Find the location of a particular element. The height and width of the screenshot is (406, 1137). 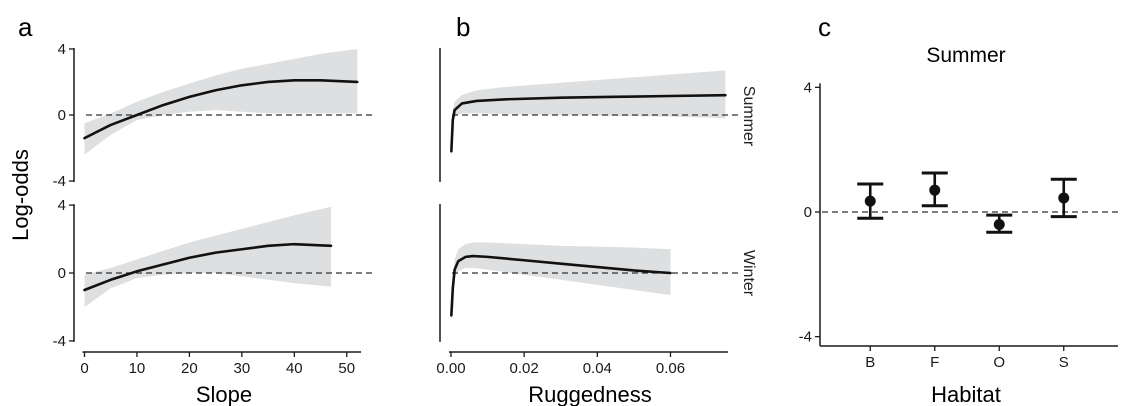

slope-x-tick-label: 30 is located at coordinates (242, 368).